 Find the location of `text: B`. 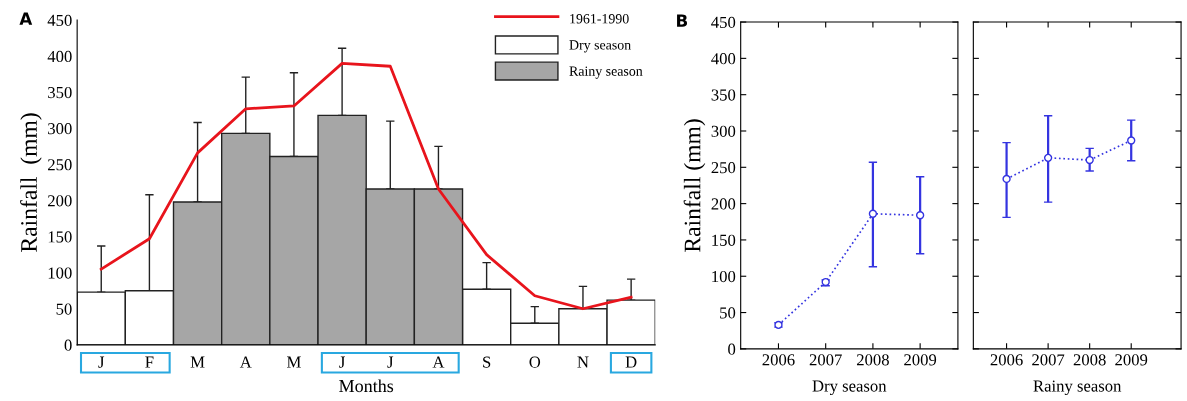

text: B is located at coordinates (682, 20).